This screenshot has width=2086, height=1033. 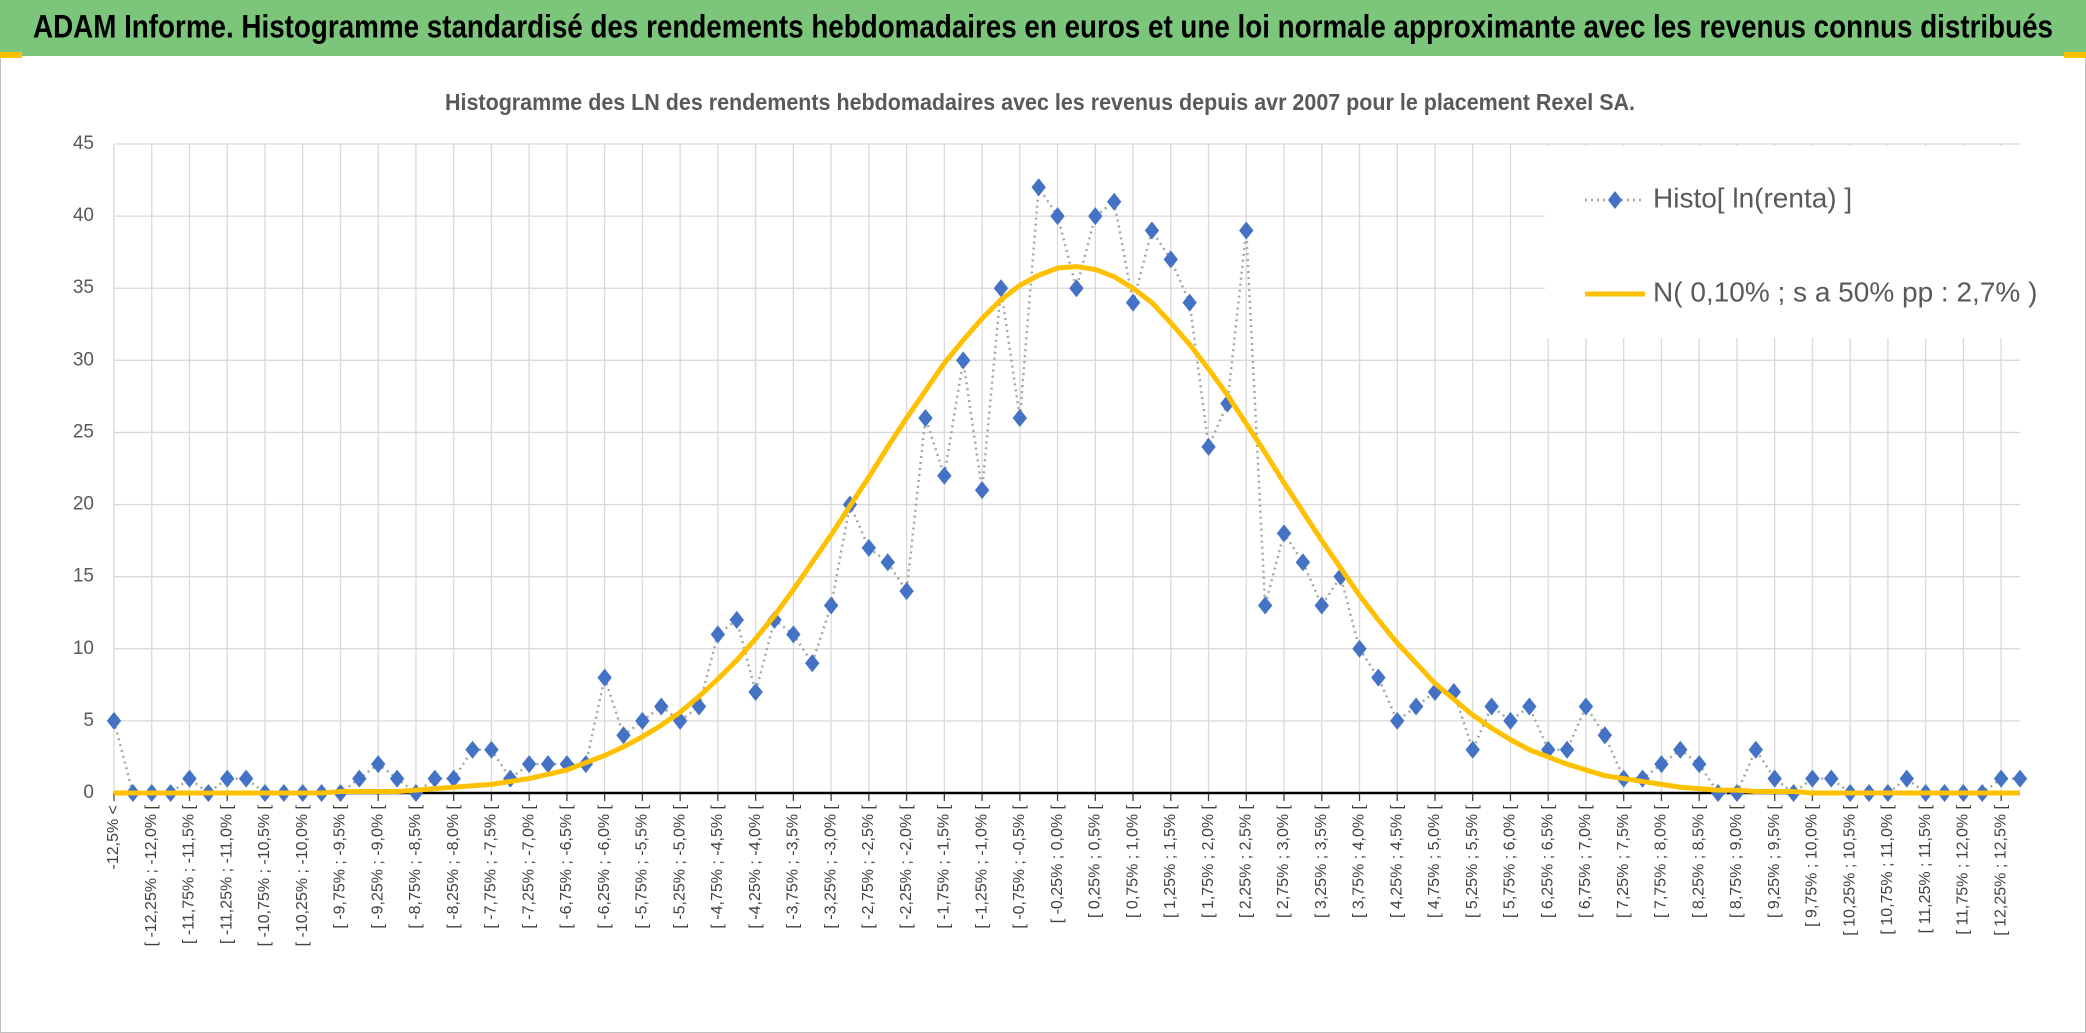 I want to click on x-tick-label: [ -2,75% ; -2,5% [, so click(x=868, y=866).